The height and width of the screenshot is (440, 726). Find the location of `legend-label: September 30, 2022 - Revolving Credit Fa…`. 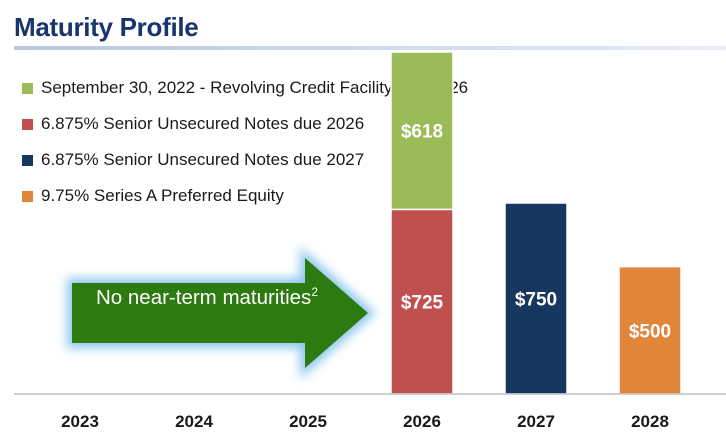

legend-label: September 30, 2022 - Revolving Credit Fa… is located at coordinates (255, 87).